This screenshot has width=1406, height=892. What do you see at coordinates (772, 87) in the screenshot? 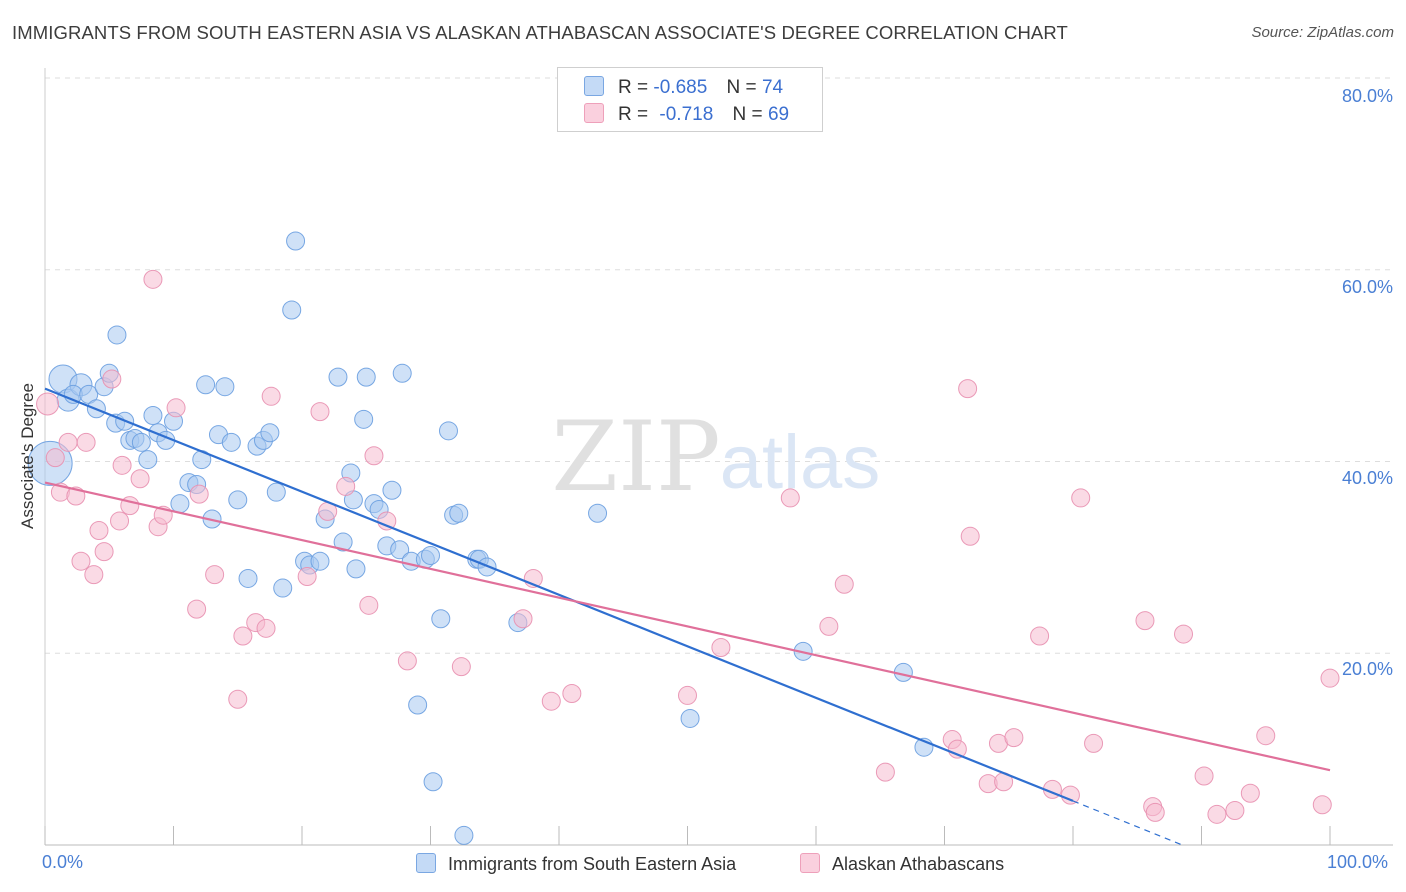
I see `legend-n-value-blue: 74` at bounding box center [772, 87].